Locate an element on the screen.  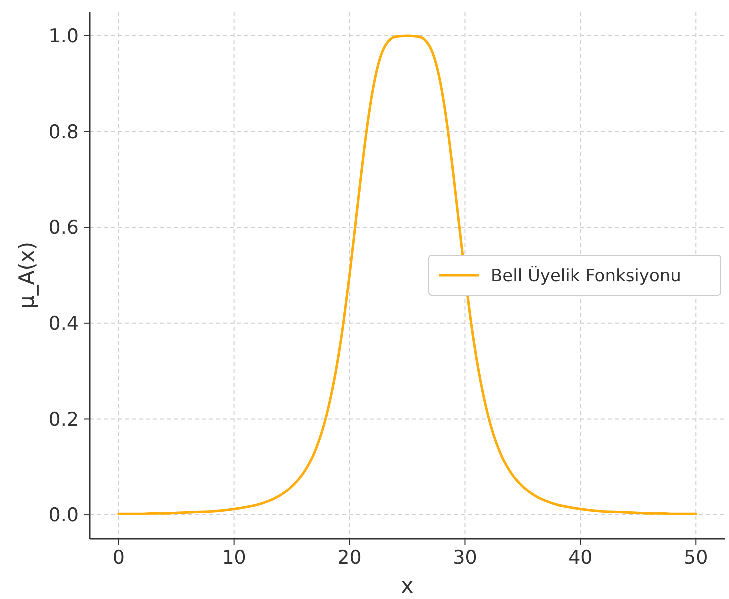
x-tick-label: 40 is located at coordinates (580, 558).